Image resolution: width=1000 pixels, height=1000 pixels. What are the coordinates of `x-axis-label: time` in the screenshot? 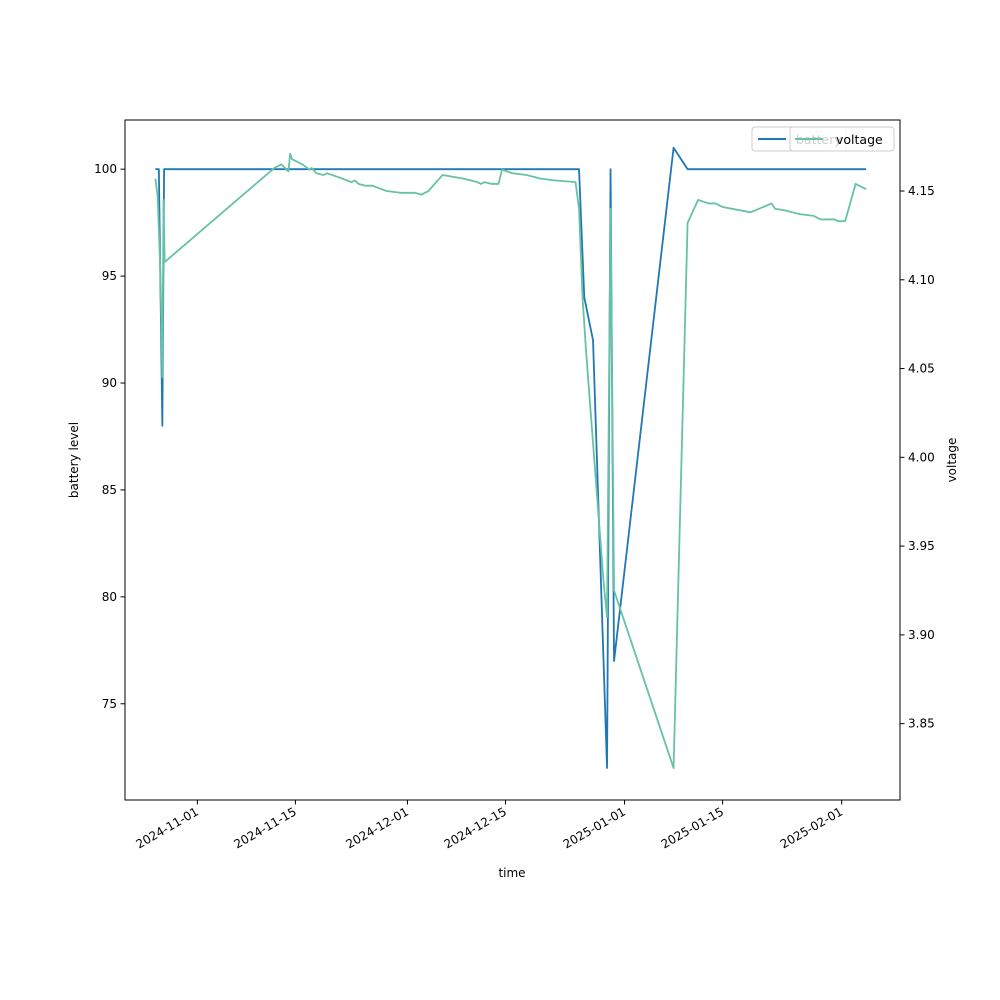 It's located at (511, 873).